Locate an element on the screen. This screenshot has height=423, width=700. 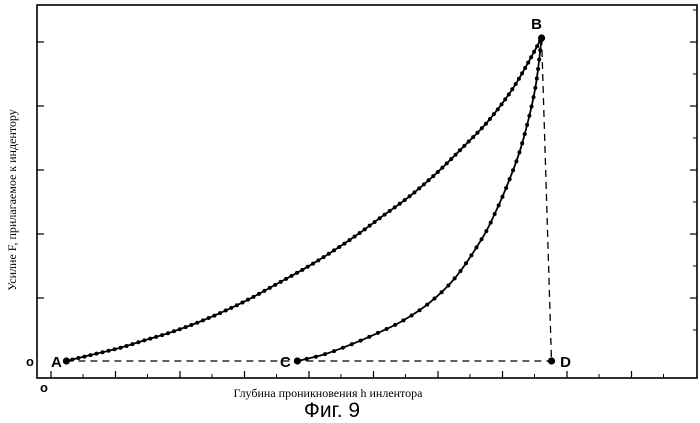
y-axis-label: Усилие F, прилагаемое к индентору is located at coordinates (12, 200).